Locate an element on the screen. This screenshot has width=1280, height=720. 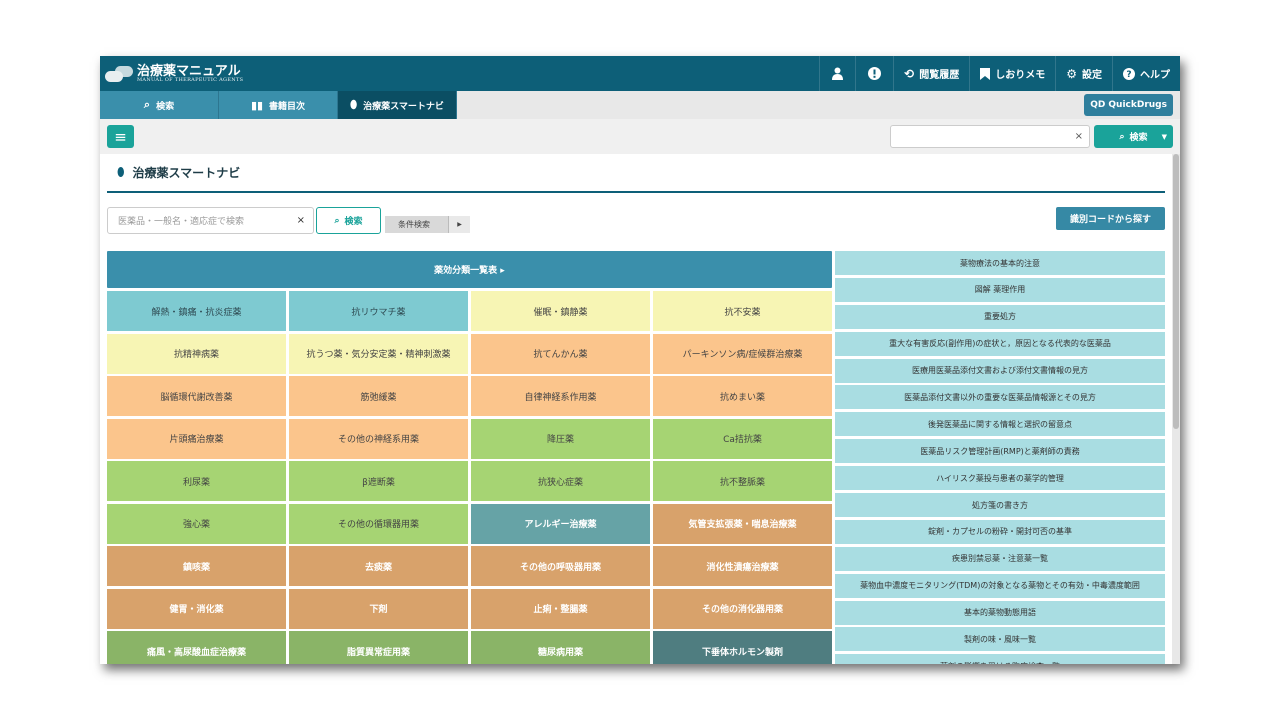
bookmark-button: しおりメモ is located at coordinates (1012, 73).